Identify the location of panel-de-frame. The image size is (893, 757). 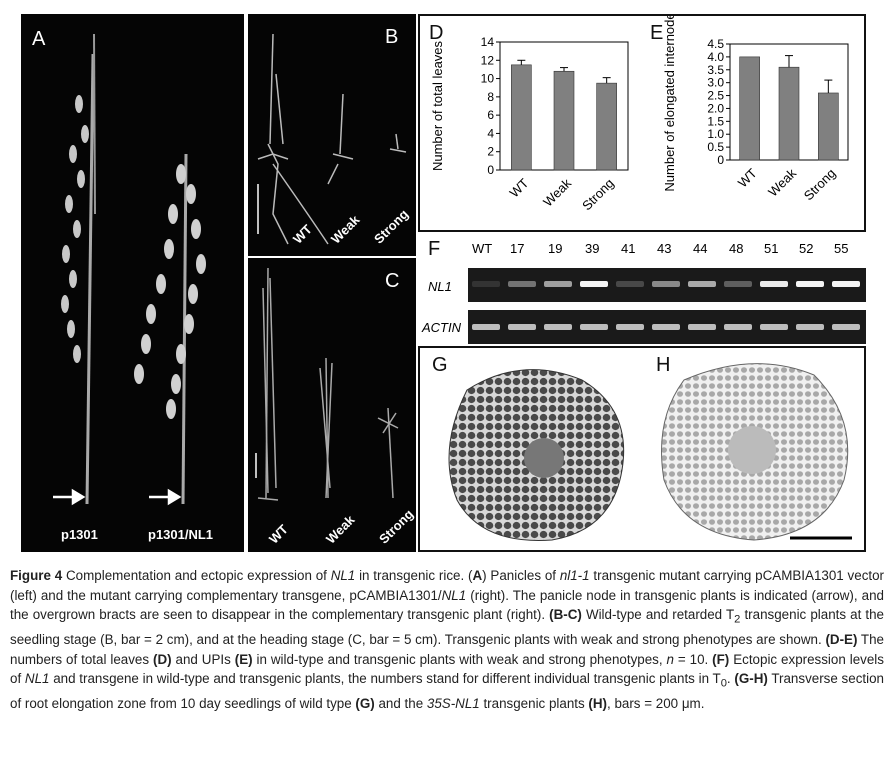
(642, 123).